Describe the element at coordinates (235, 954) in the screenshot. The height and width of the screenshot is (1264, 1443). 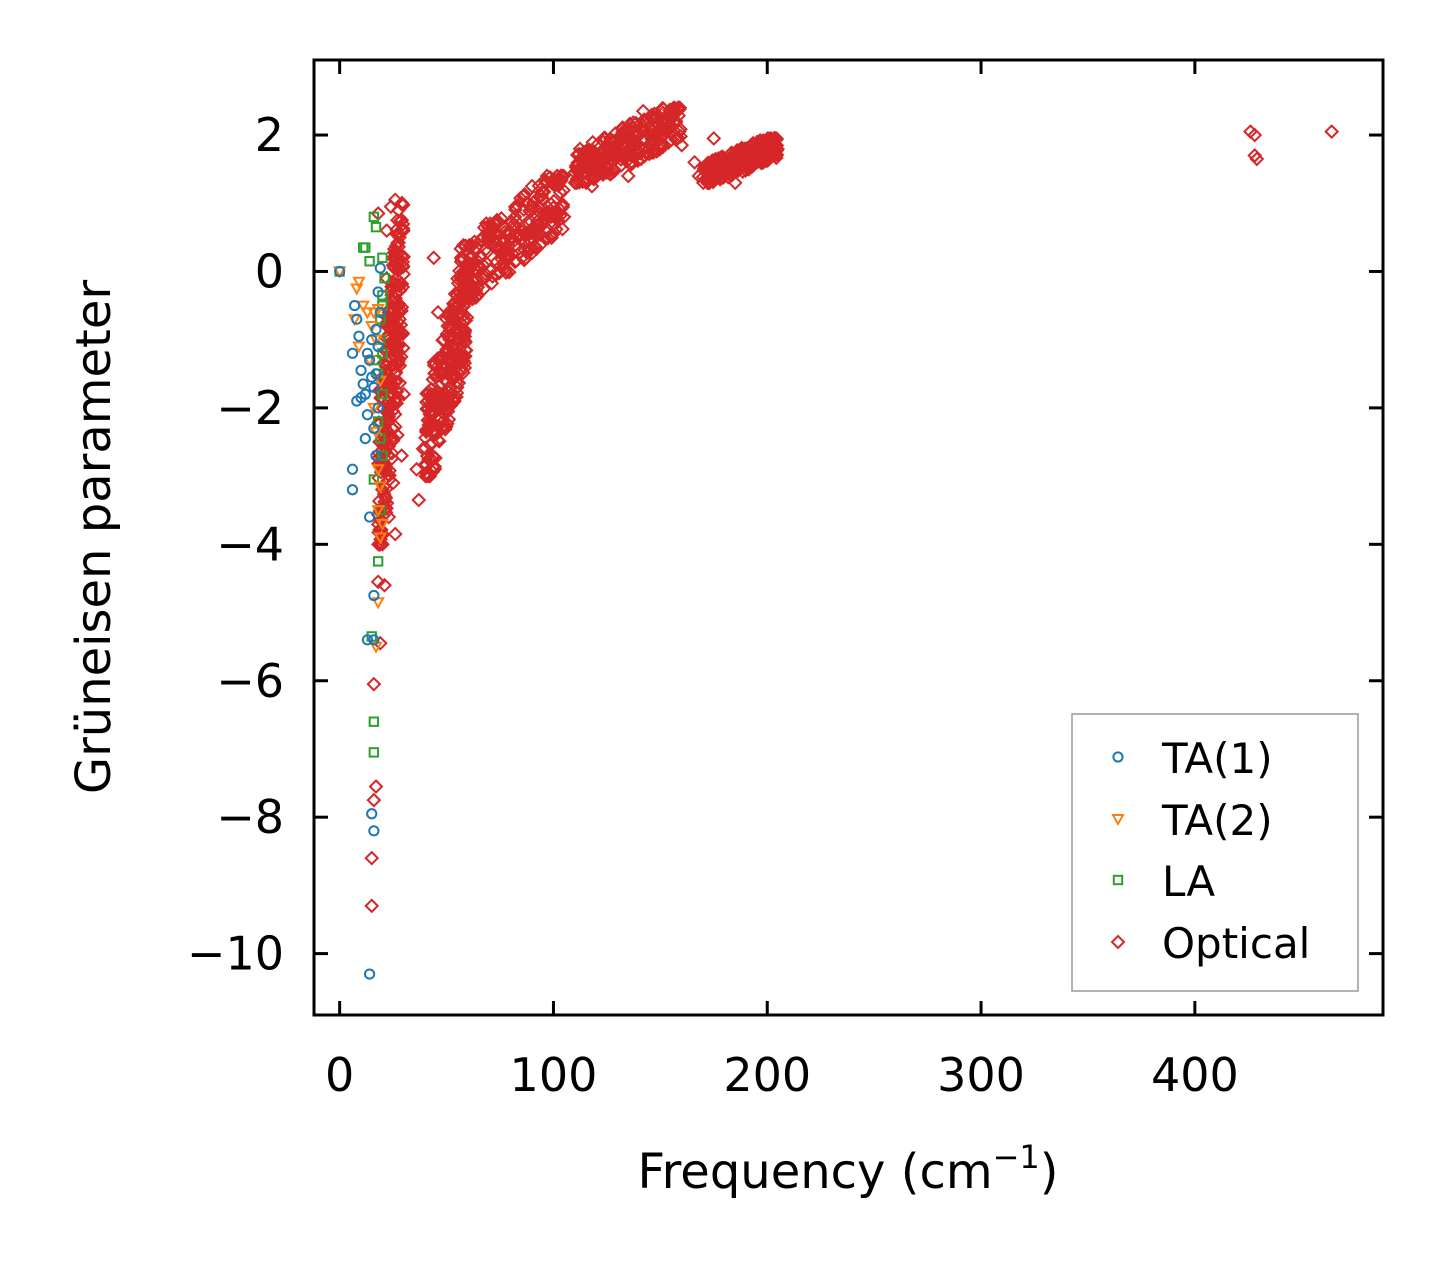
I see `y-tick-label: −10` at that location.